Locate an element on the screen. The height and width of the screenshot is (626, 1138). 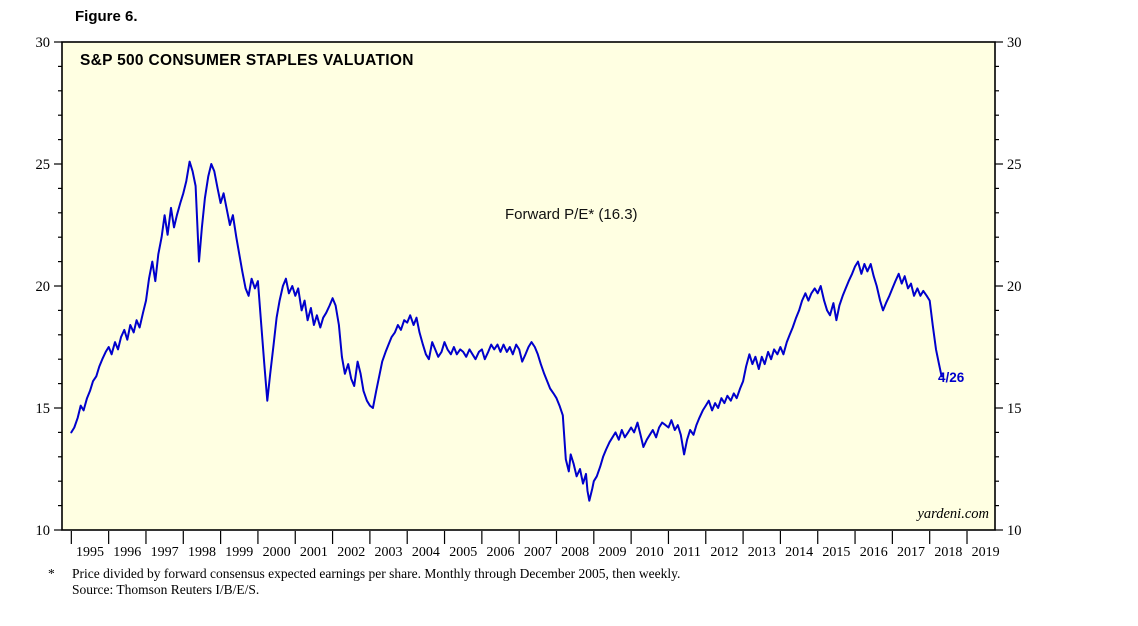
y-axis-label-left: 30 is located at coordinates (43, 43).